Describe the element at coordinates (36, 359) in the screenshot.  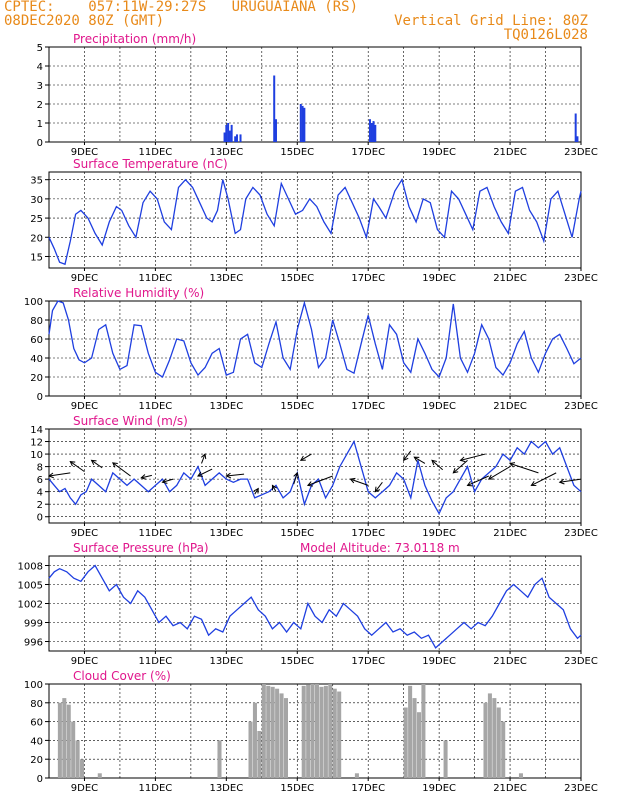
I see `rh-ytick-label: 40` at that location.